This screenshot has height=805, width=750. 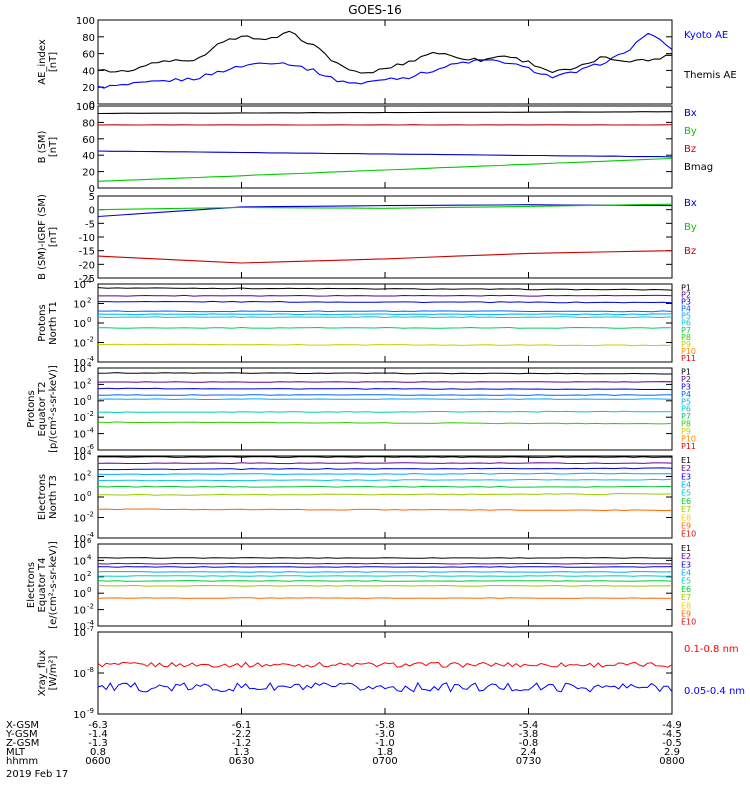 What do you see at coordinates (90, 340) in the screenshot?
I see `protons_north-ytick-exp: -2` at bounding box center [90, 340].